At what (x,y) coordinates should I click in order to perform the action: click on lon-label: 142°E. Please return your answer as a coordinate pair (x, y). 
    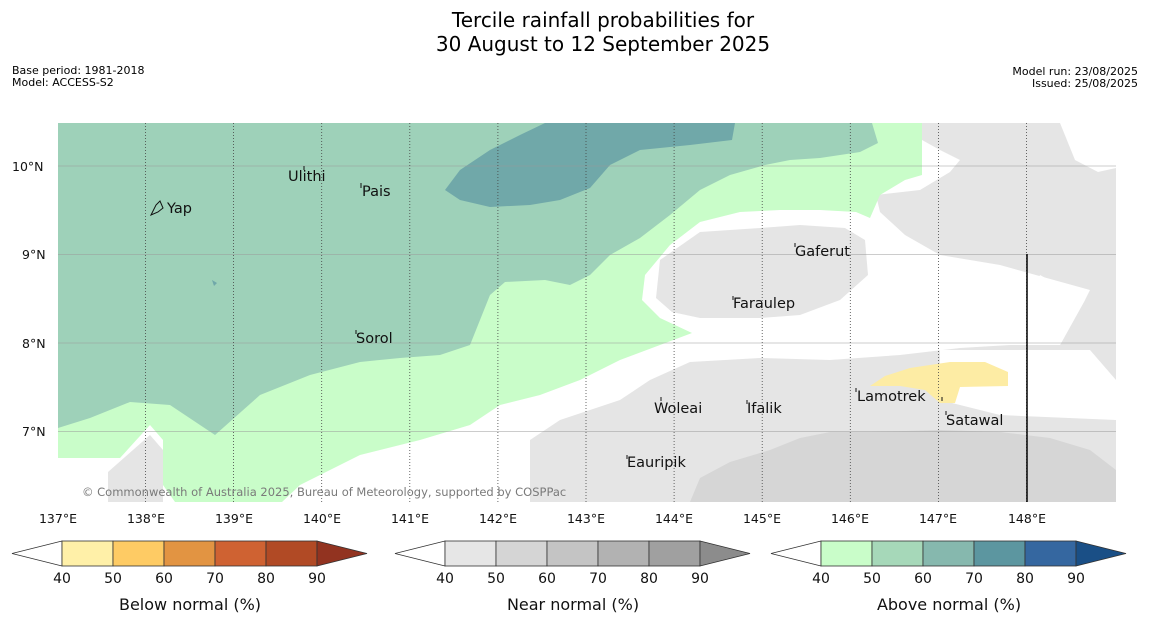
    Looking at the image, I should click on (498, 518).